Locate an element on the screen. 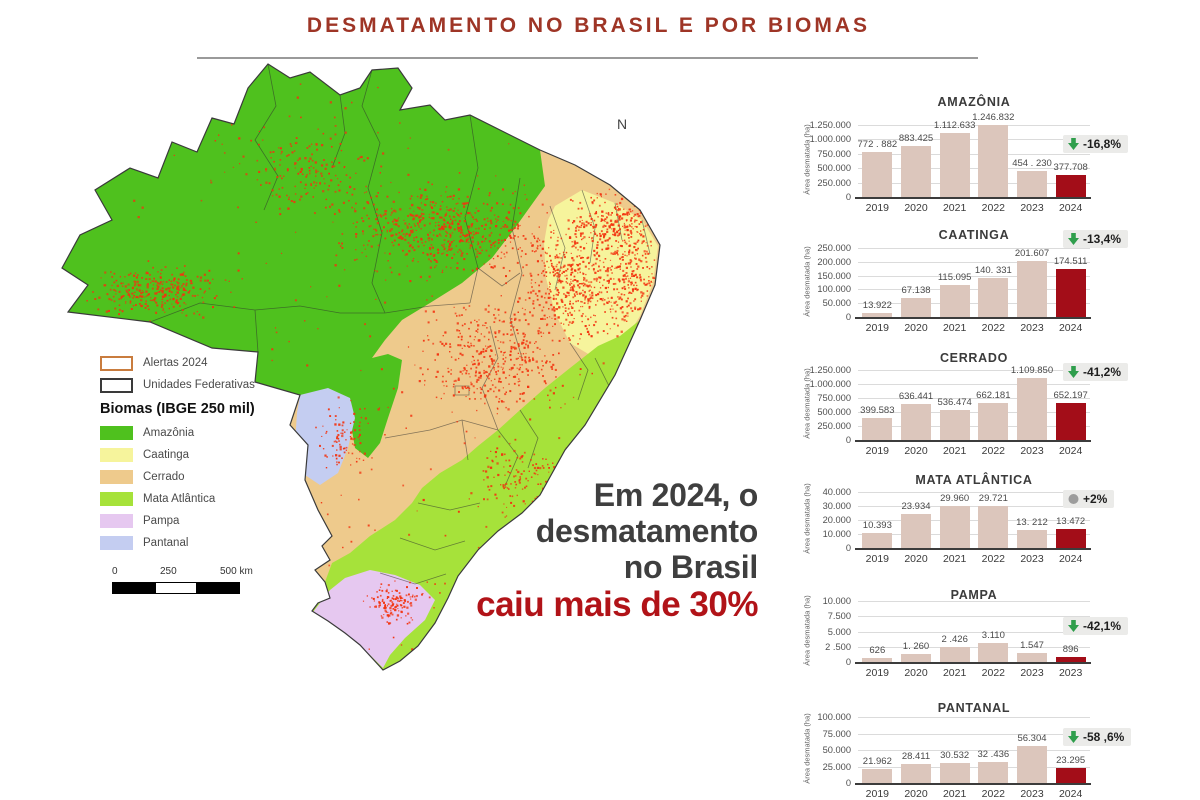  bar-value-label: 636.441 is located at coordinates (916, 397).